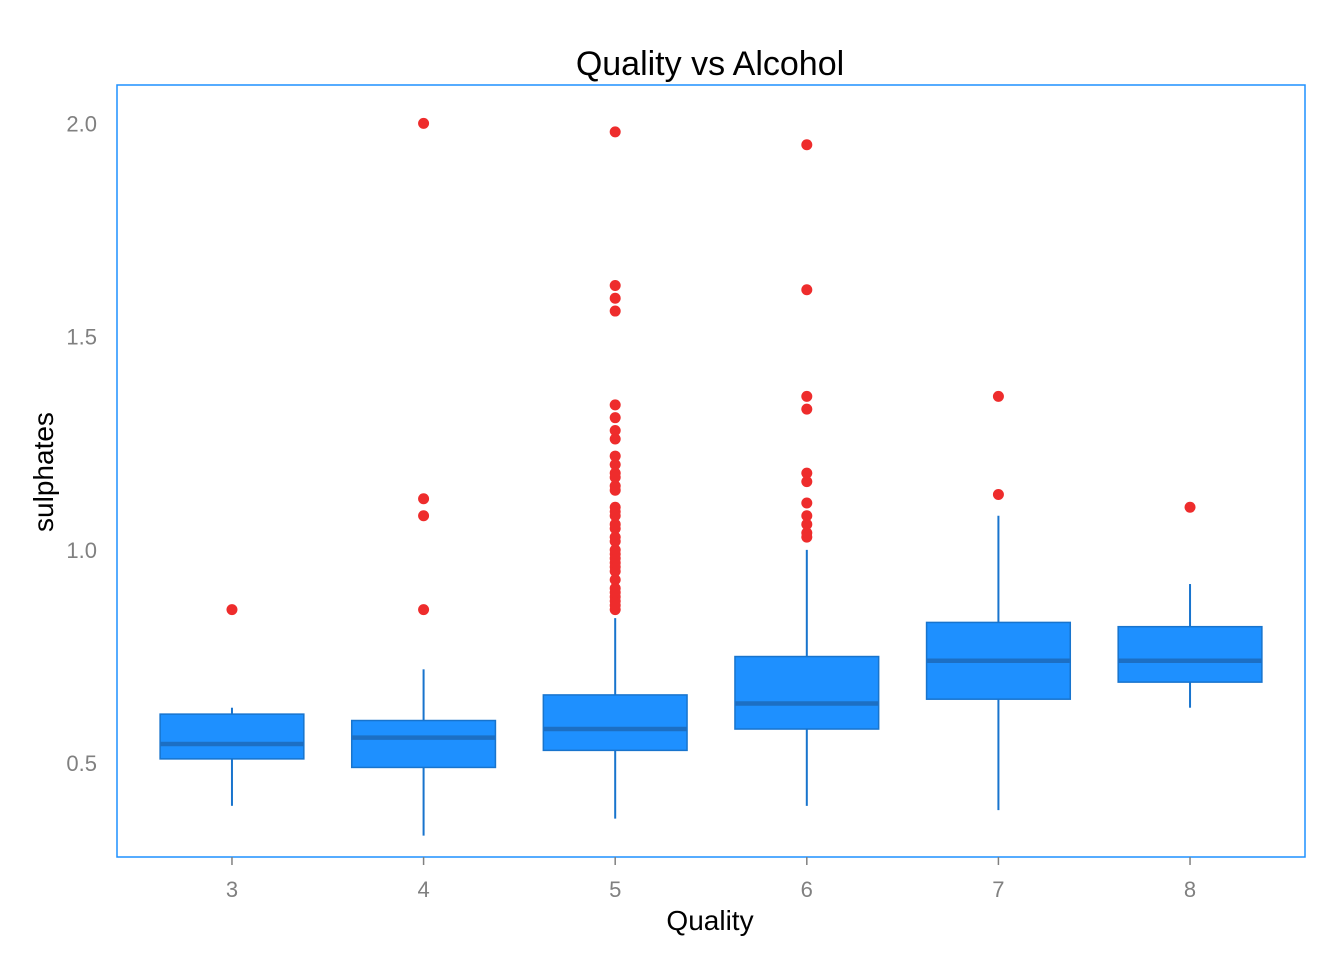  I want to click on y-tick-label: 0.5, so click(81, 763).